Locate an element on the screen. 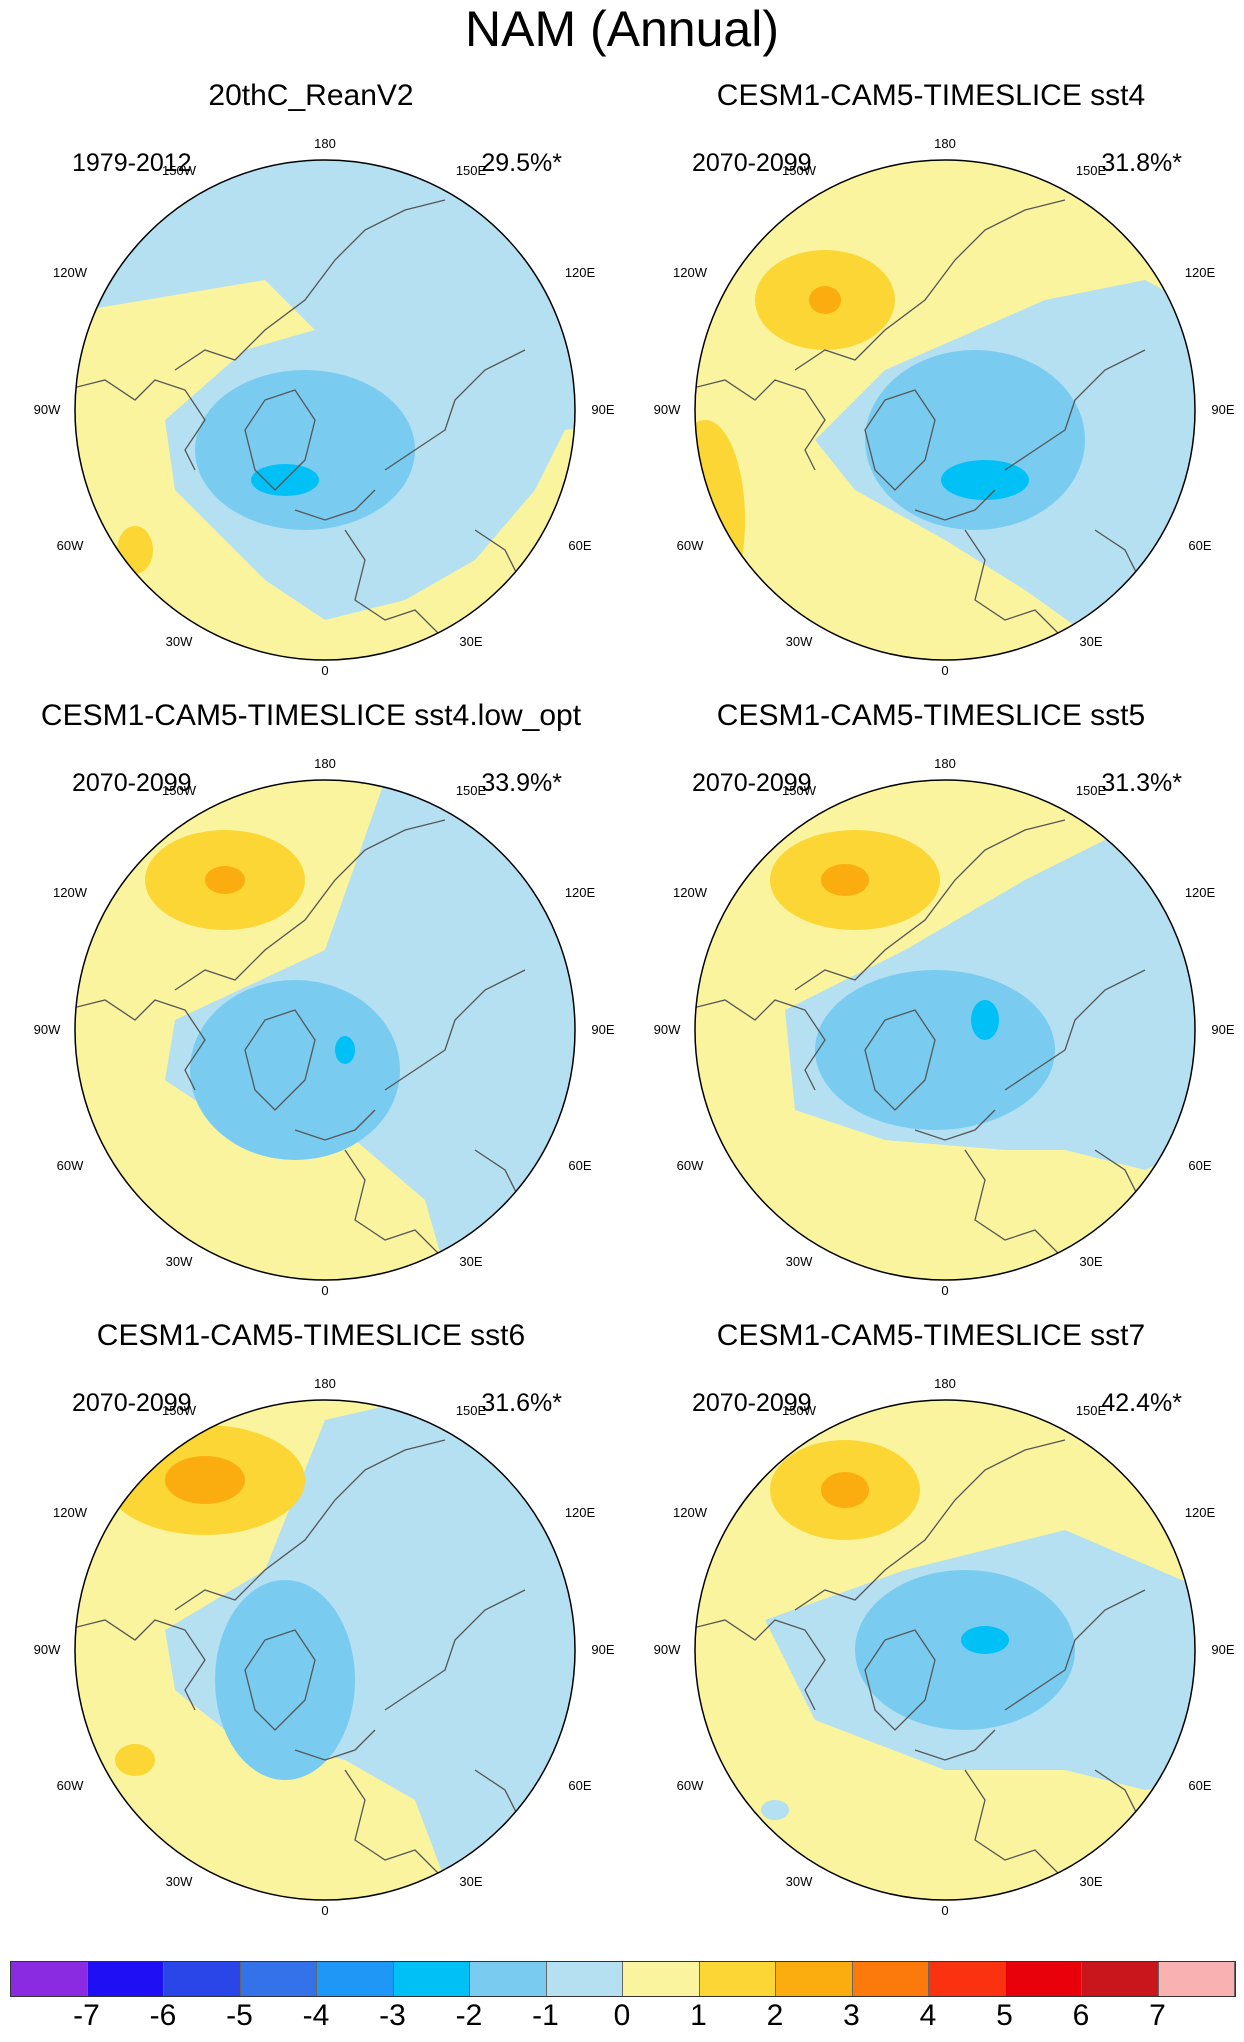 The height and width of the screenshot is (2042, 1244). variance-label: 31.3%* is located at coordinates (1141, 783).